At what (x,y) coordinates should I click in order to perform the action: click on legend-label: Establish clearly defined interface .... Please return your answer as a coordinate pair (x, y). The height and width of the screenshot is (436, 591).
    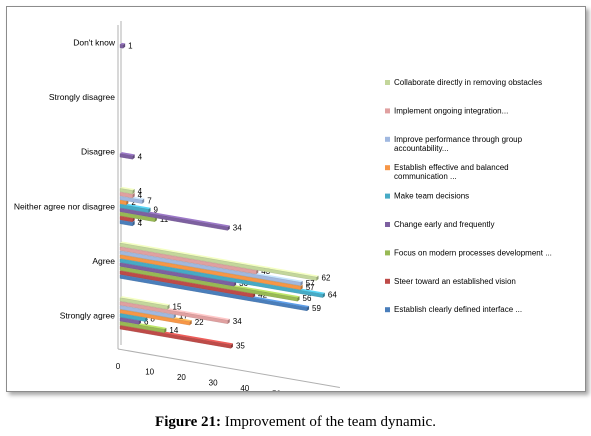
    Looking at the image, I should click on (458, 309).